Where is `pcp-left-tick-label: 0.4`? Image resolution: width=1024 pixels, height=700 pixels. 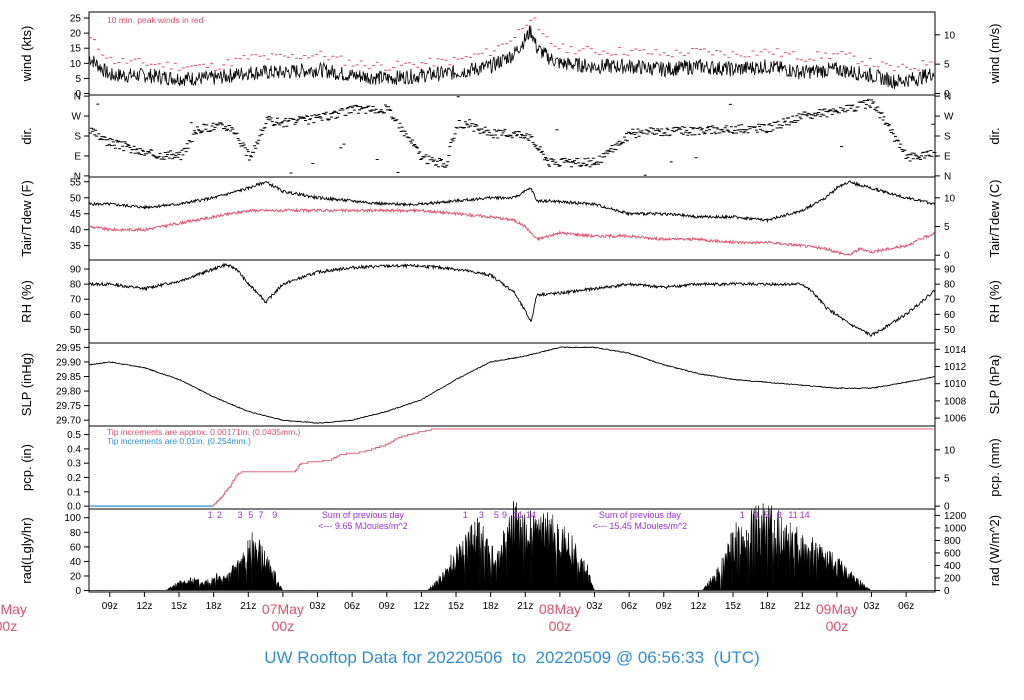
pcp-left-tick-label: 0.4 is located at coordinates (74, 449).